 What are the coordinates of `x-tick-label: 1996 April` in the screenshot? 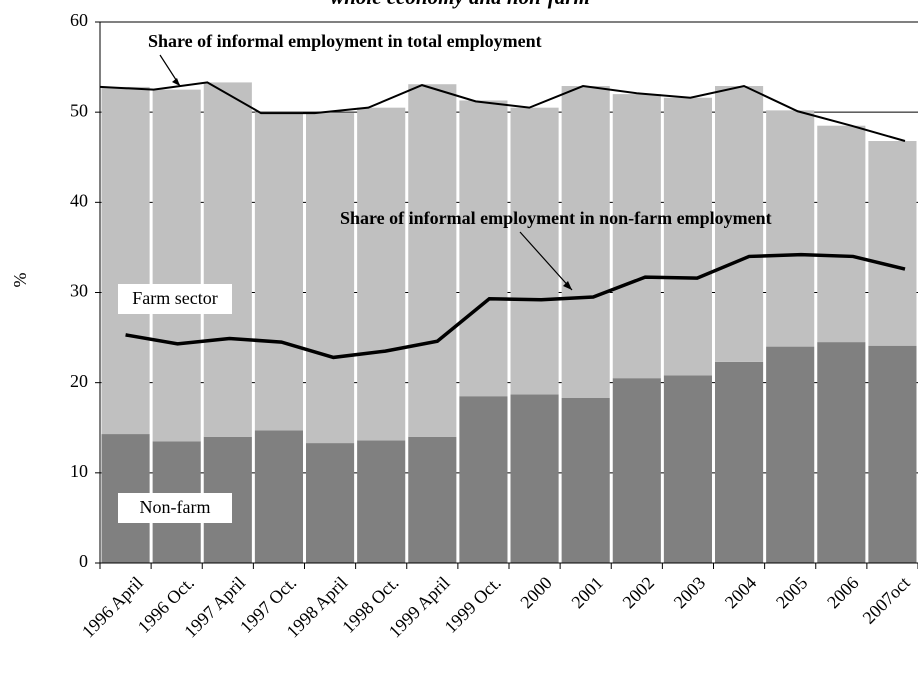 It's located at (112, 607).